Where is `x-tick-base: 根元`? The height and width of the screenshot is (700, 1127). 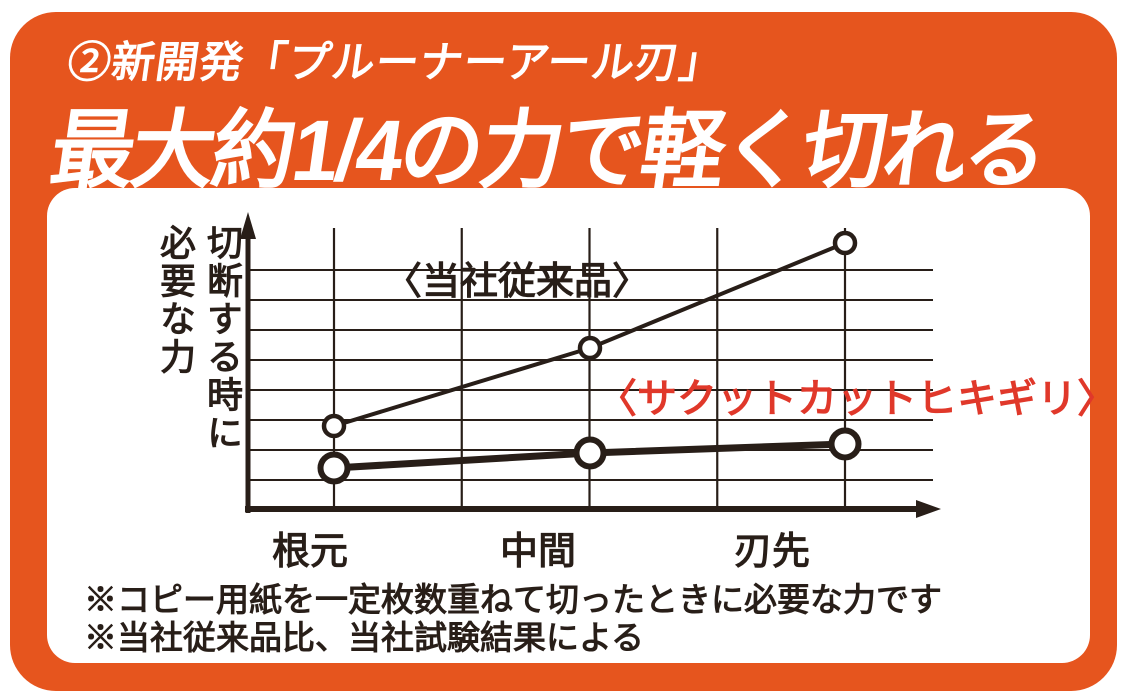
x-tick-base: 根元 is located at coordinates (310, 552).